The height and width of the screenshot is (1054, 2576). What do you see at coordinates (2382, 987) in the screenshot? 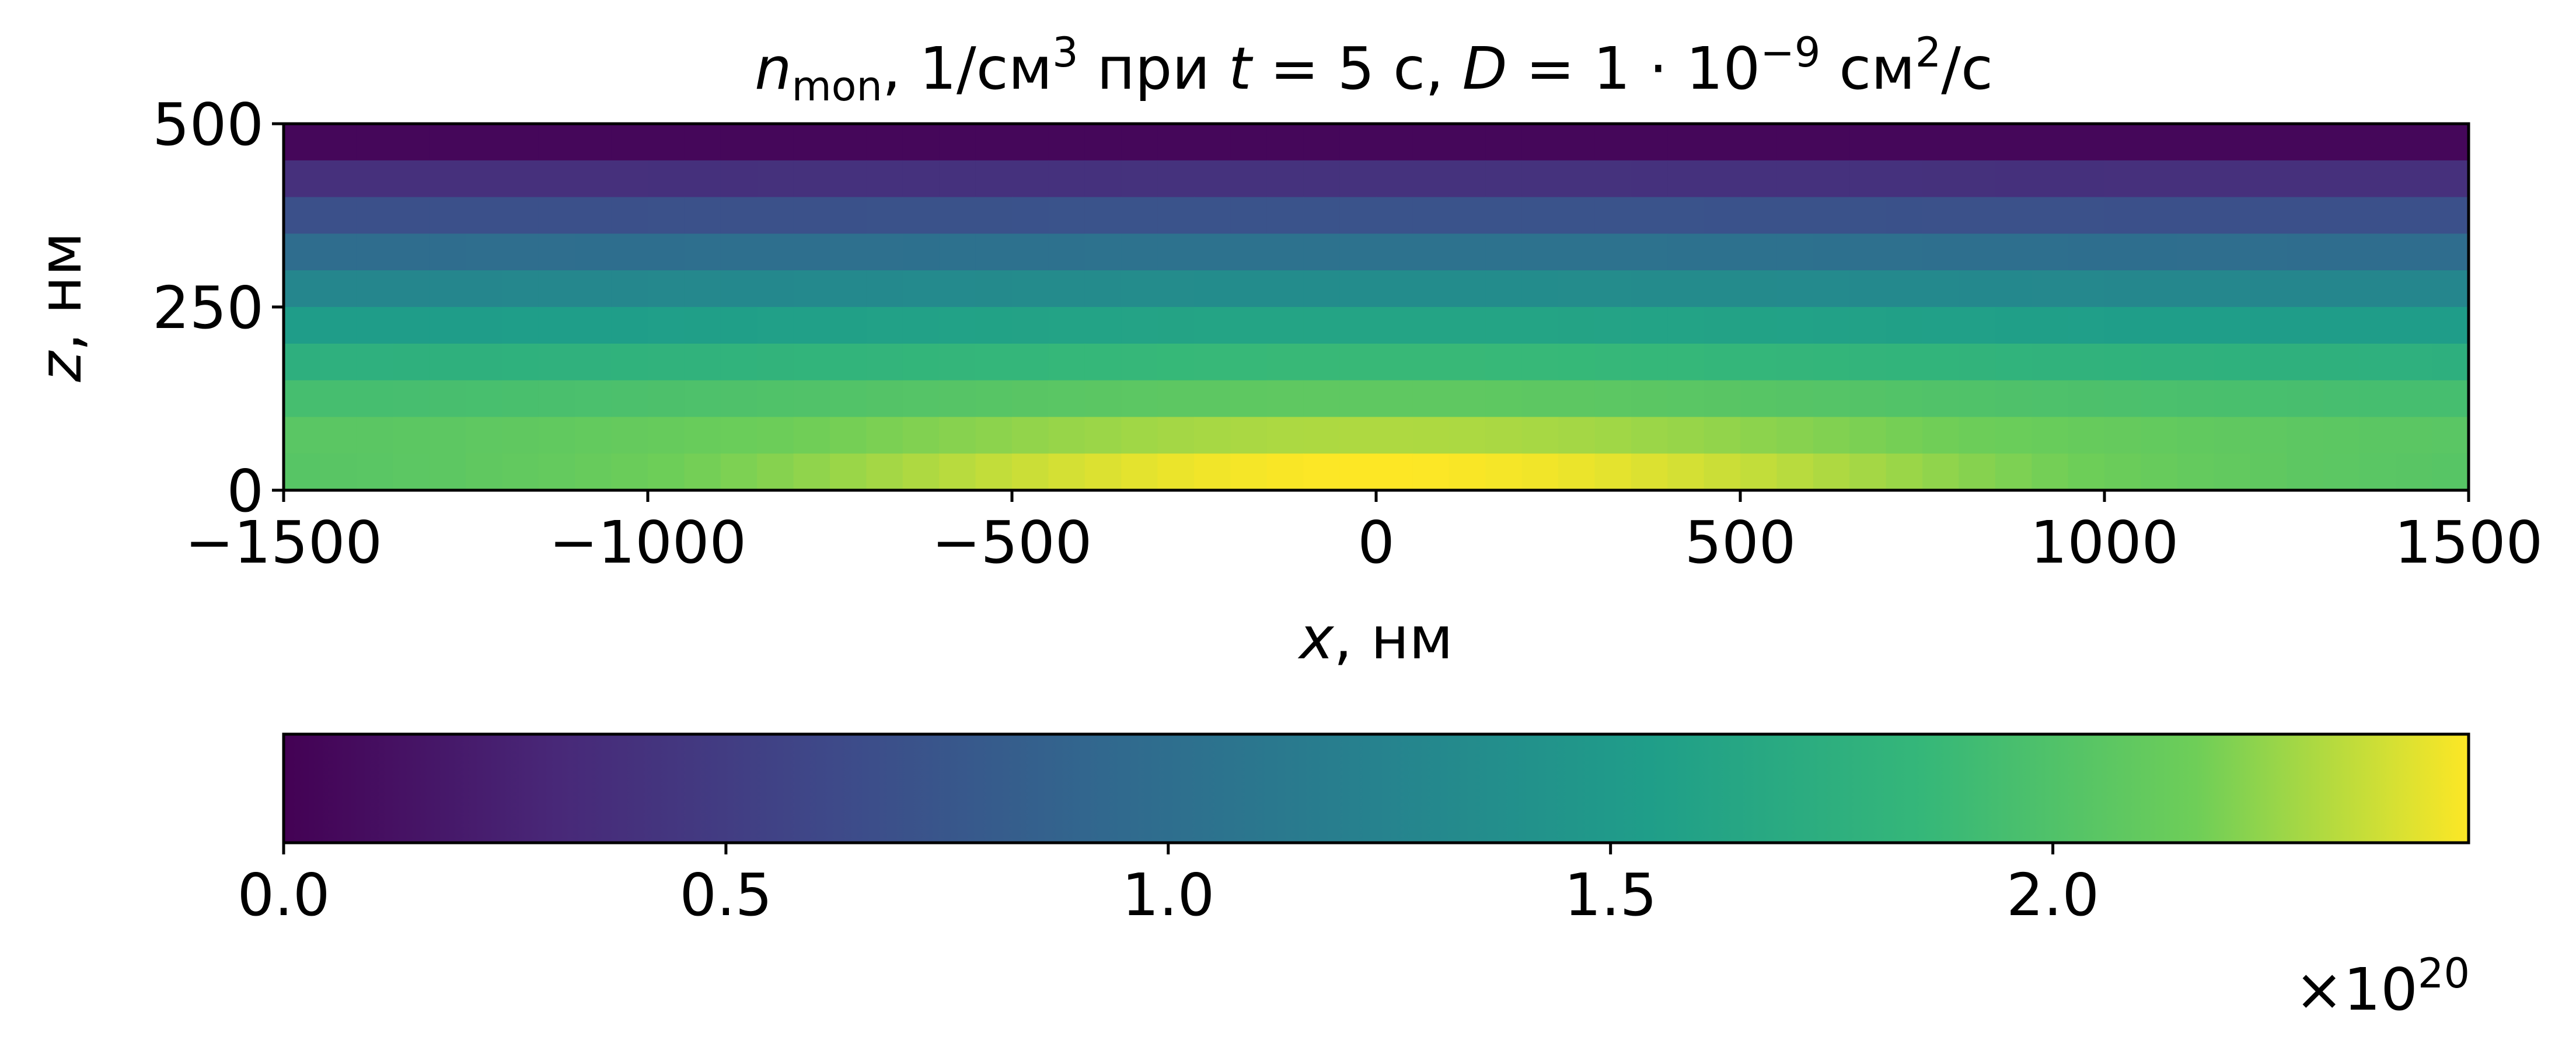
I see `colorbar-multiplier: ×10²⁰` at bounding box center [2382, 987].